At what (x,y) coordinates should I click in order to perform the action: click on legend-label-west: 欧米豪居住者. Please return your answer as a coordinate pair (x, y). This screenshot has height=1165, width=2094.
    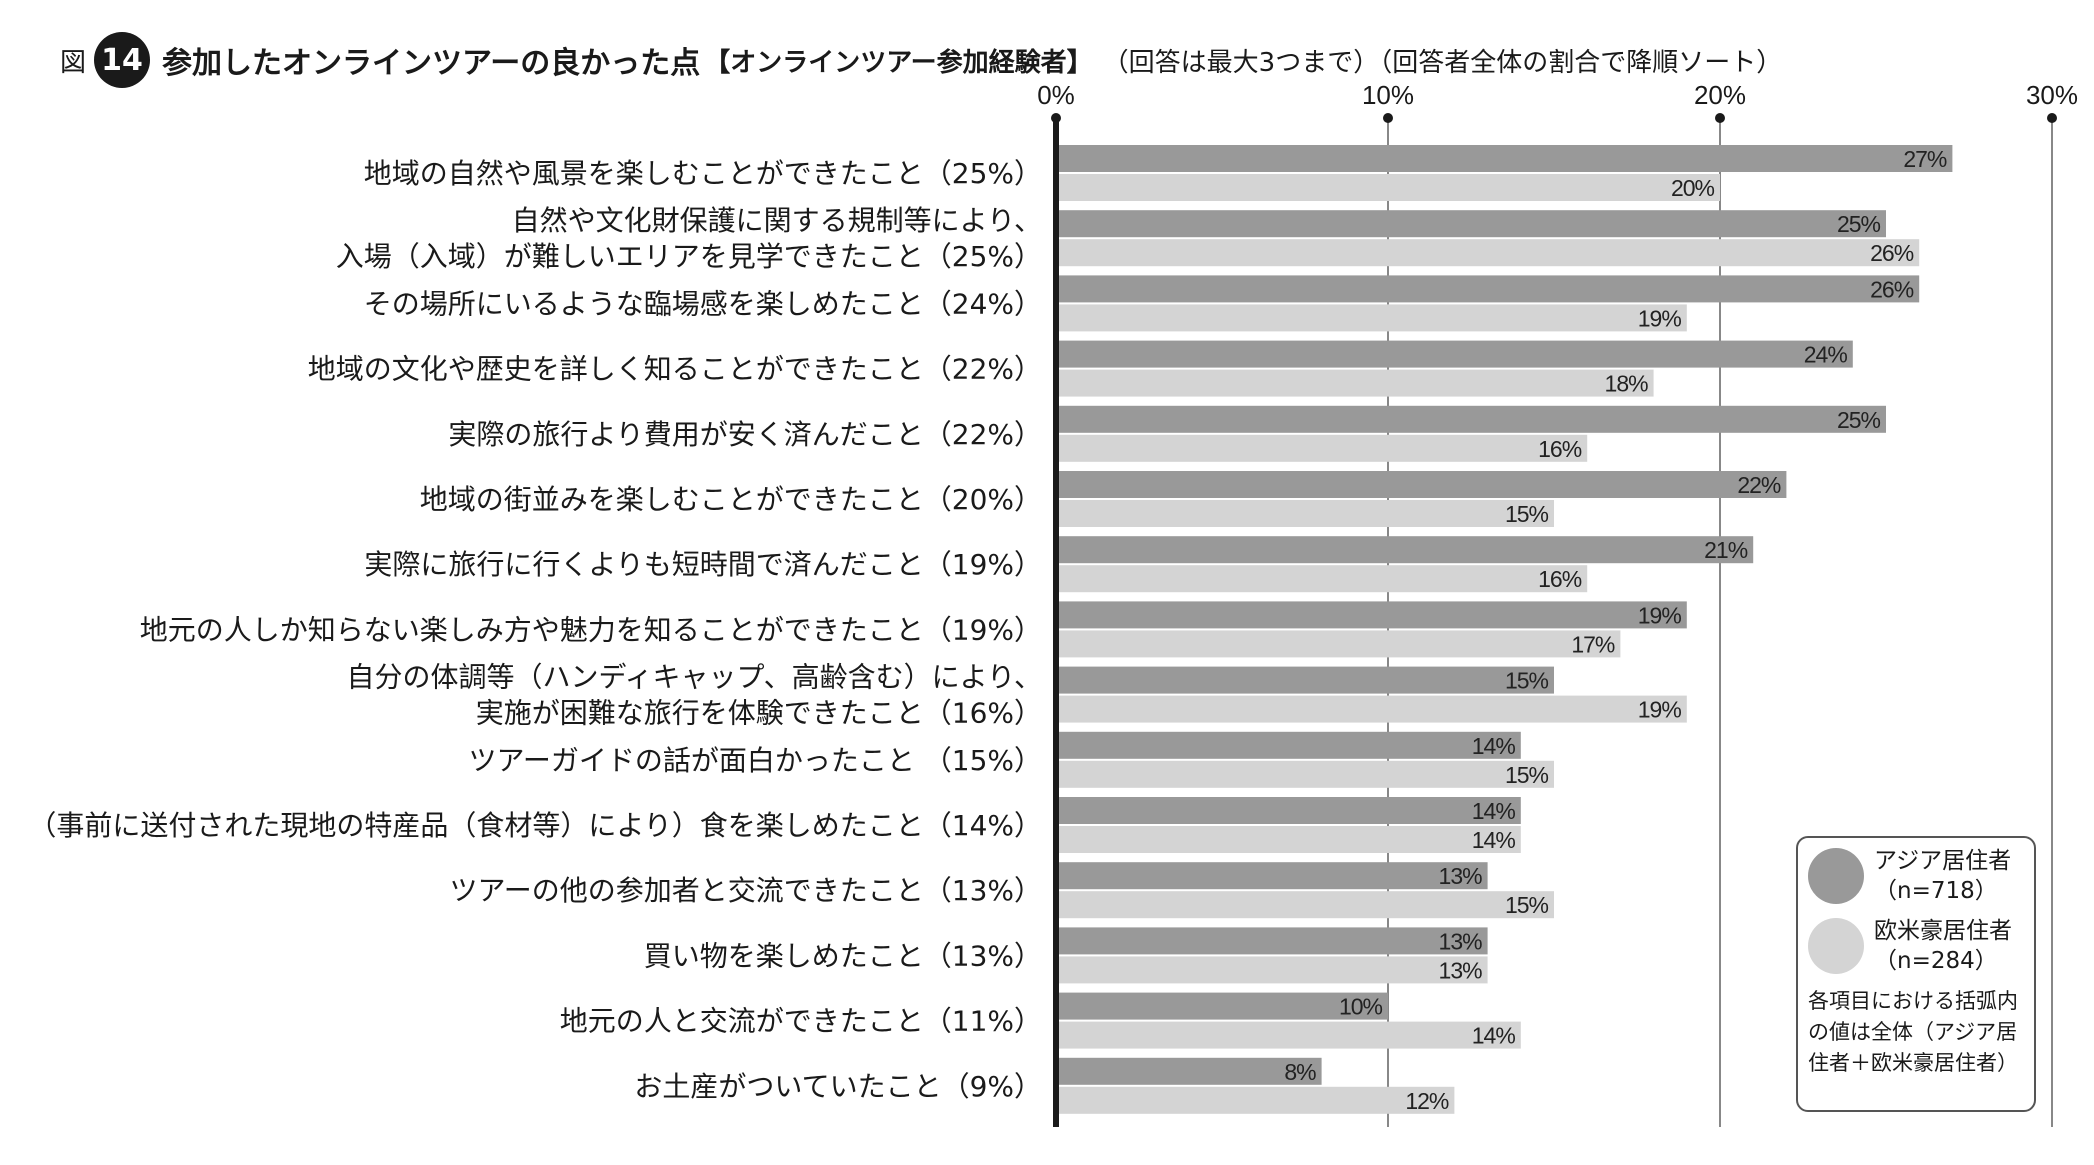
    Looking at the image, I should click on (1943, 931).